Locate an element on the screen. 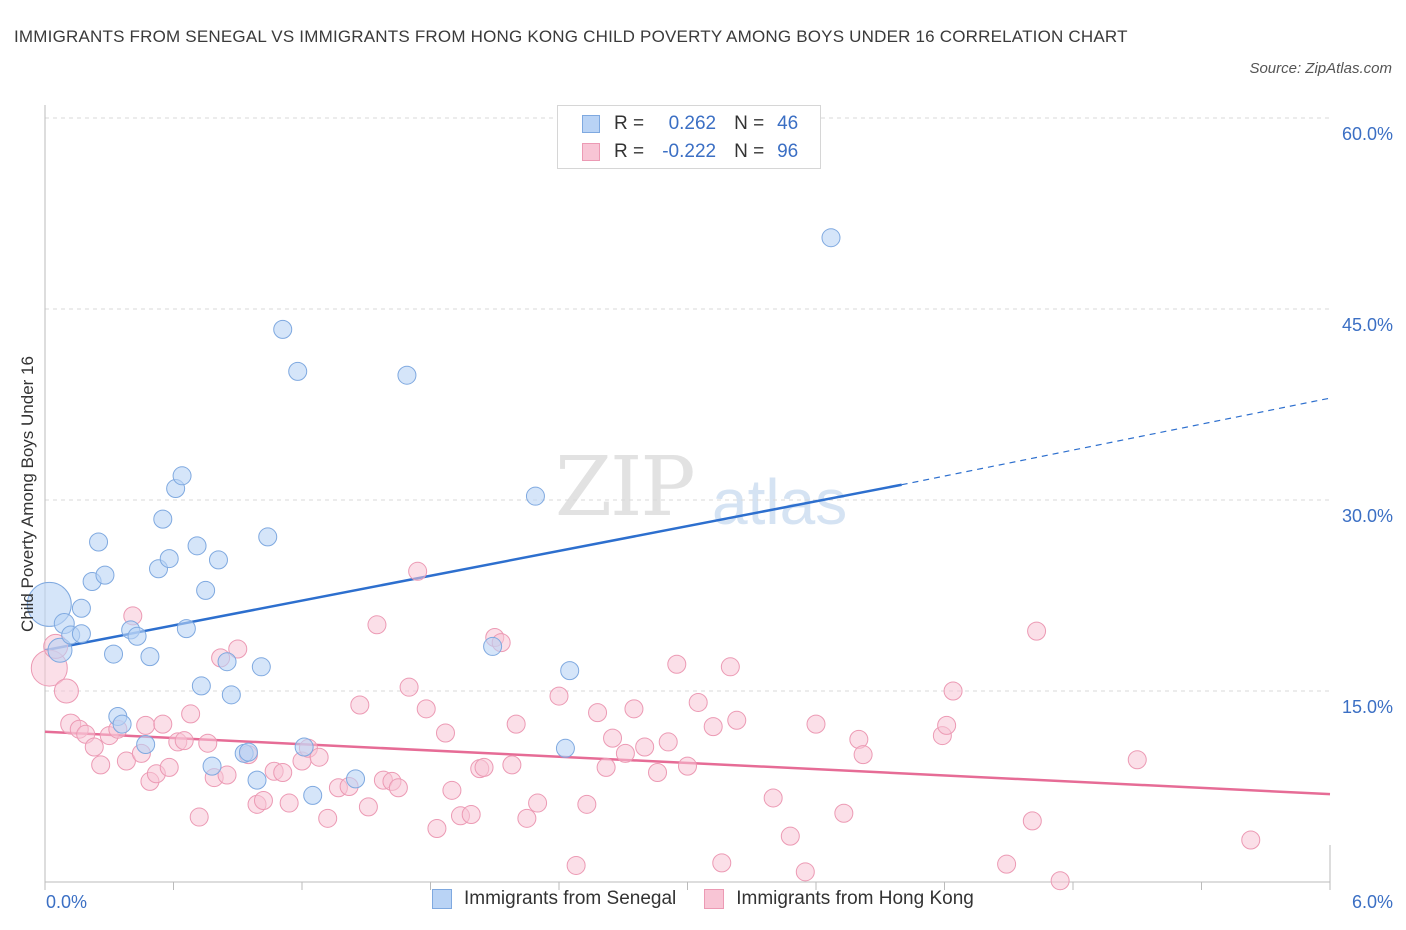 The height and width of the screenshot is (930, 1406). legend-item-senegal: Immigrants from Senegal is located at coordinates (554, 899).